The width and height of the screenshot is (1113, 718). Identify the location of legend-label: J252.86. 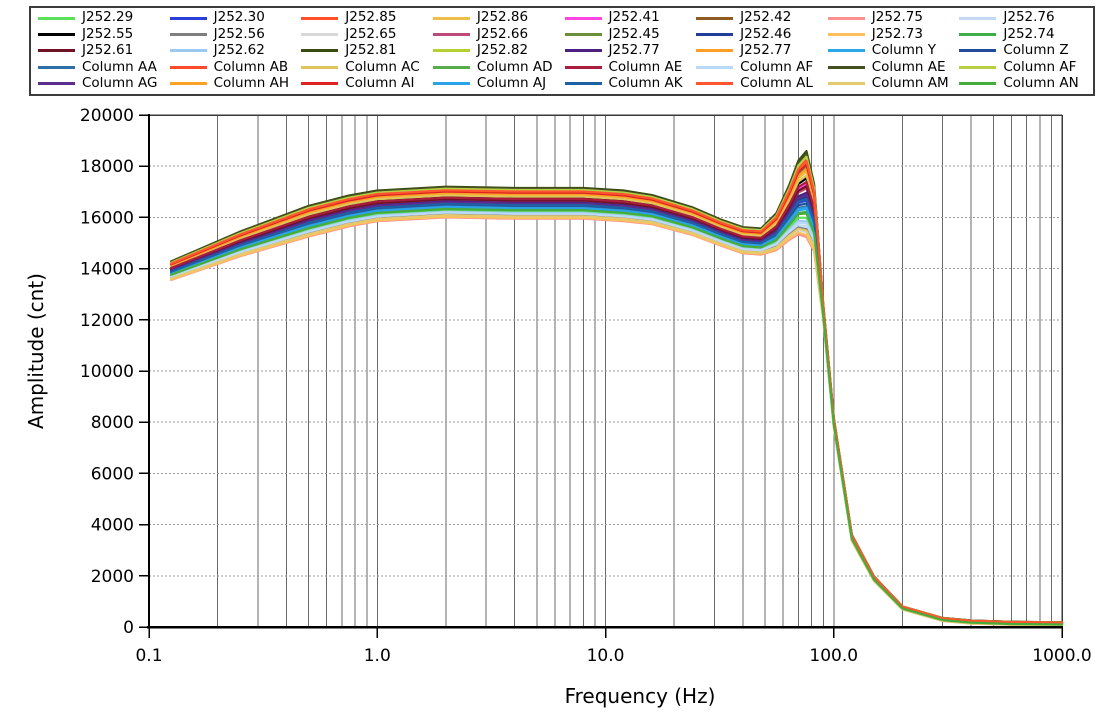
(502, 18).